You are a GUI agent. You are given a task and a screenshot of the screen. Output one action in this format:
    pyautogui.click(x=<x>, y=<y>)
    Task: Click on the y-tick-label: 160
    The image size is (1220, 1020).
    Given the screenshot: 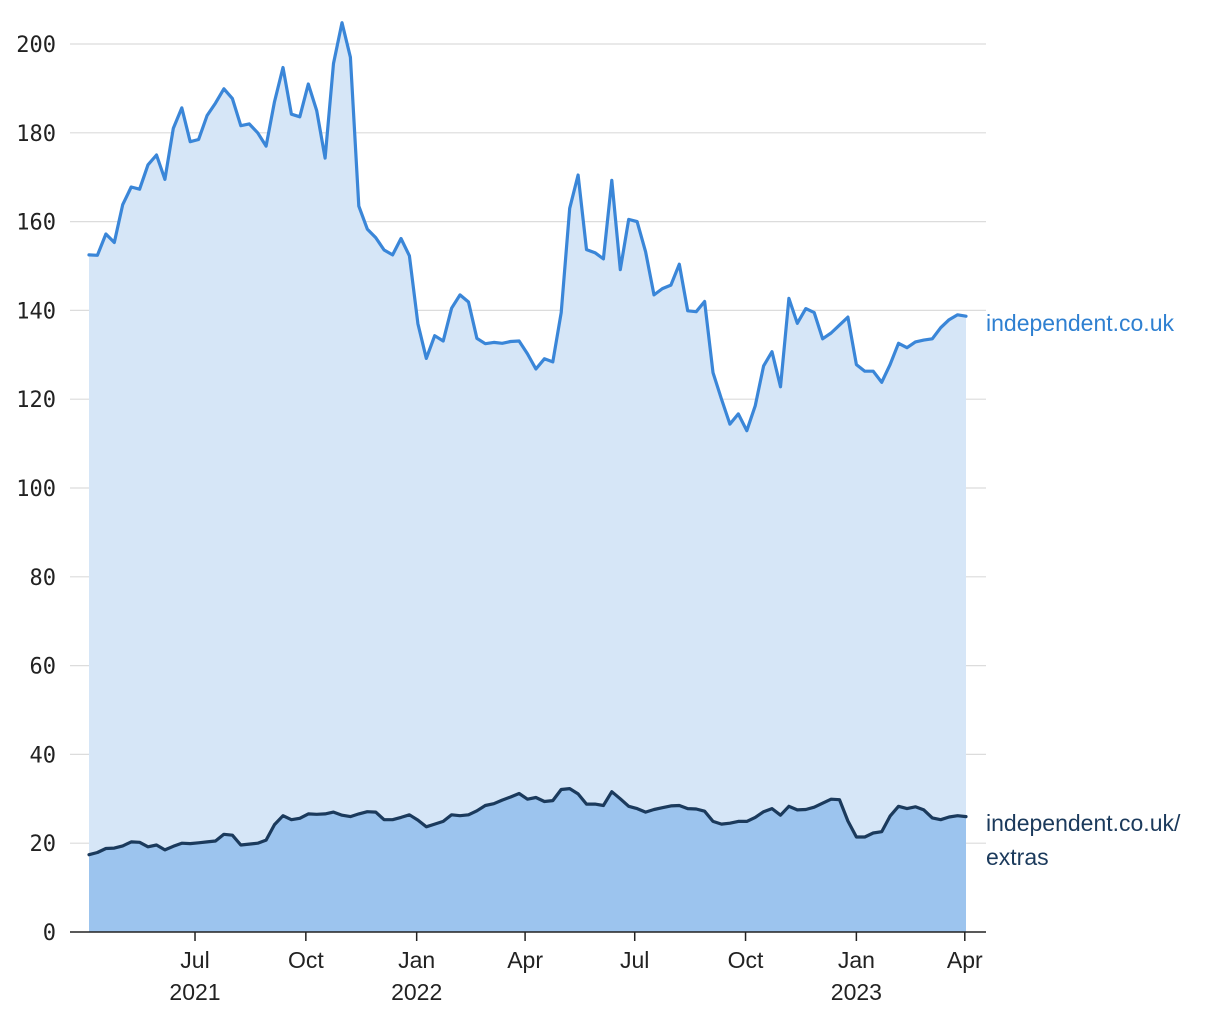 What is the action you would take?
    pyautogui.click(x=36, y=223)
    